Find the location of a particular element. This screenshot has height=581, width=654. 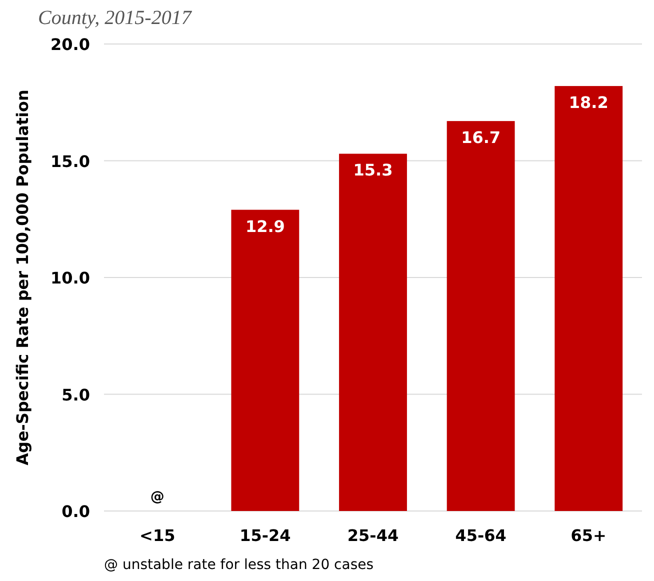

chart-title: County, 2015-2017 is located at coordinates (115, 18).